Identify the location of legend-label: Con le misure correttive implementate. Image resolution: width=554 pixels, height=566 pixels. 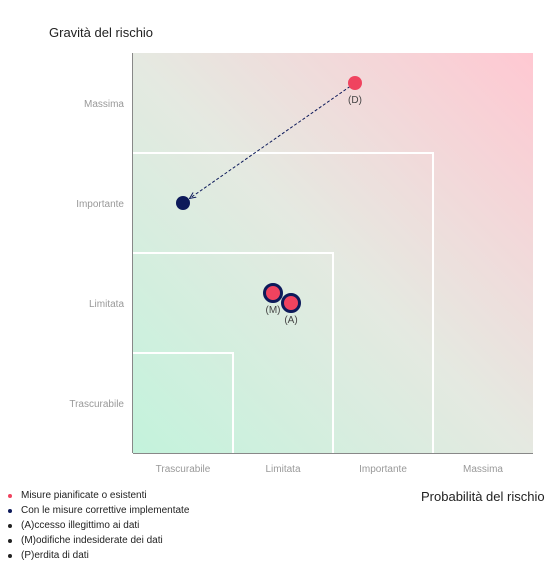
(105, 510).